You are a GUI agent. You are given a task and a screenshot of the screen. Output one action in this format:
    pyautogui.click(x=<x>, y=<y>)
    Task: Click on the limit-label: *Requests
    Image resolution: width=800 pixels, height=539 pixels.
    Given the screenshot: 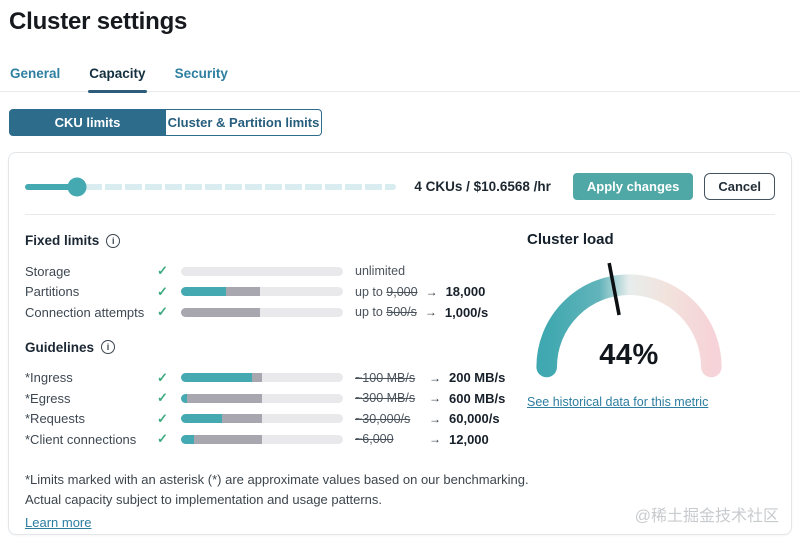 What is the action you would take?
    pyautogui.click(x=55, y=419)
    